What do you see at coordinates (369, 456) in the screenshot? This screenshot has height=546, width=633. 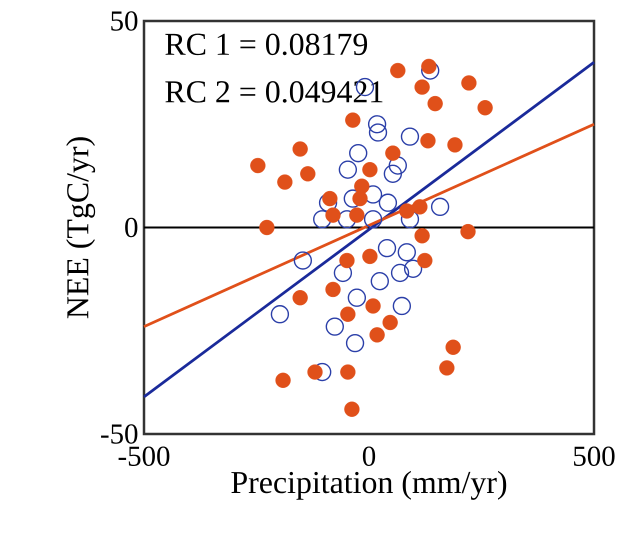 I see `x-tick-label: 0` at bounding box center [369, 456].